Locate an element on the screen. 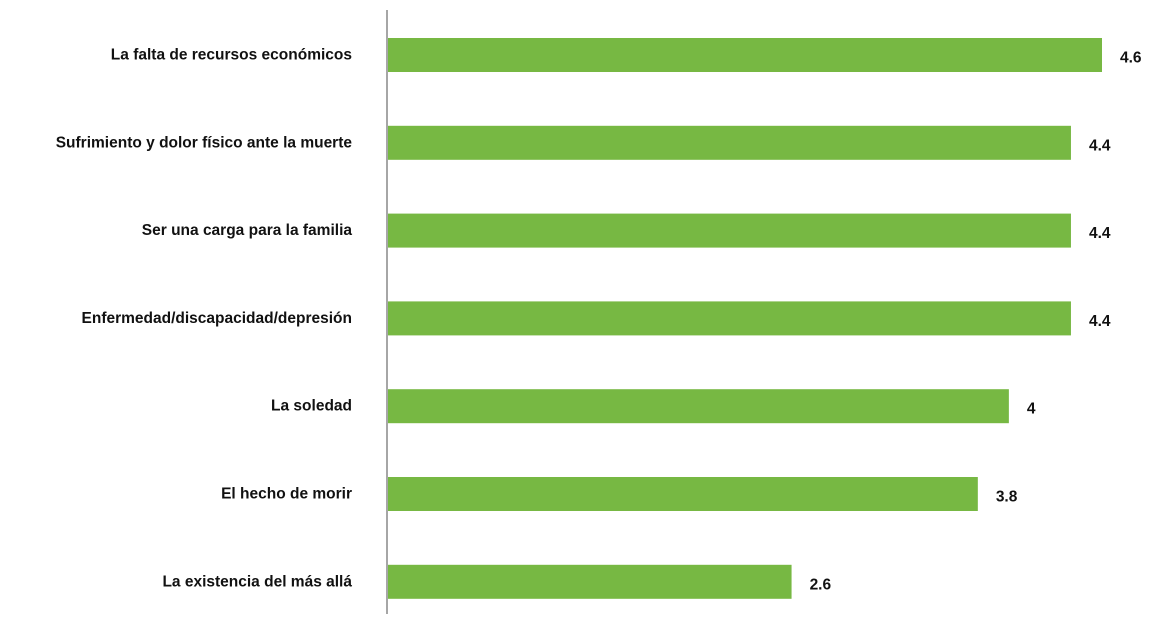 This screenshot has height=618, width=1150. category-label: La falta de recursos económicos is located at coordinates (231, 55).